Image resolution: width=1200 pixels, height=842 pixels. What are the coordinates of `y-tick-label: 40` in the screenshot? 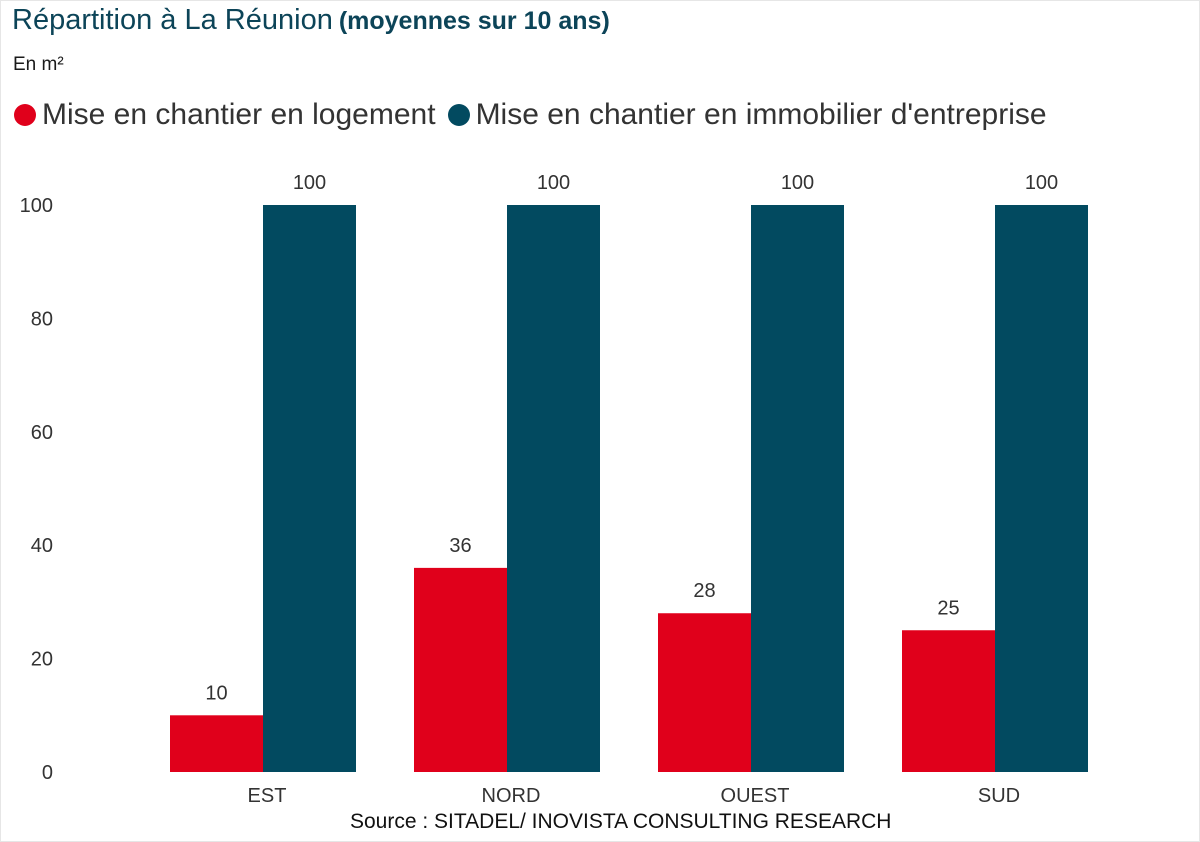 It's located at (42, 546).